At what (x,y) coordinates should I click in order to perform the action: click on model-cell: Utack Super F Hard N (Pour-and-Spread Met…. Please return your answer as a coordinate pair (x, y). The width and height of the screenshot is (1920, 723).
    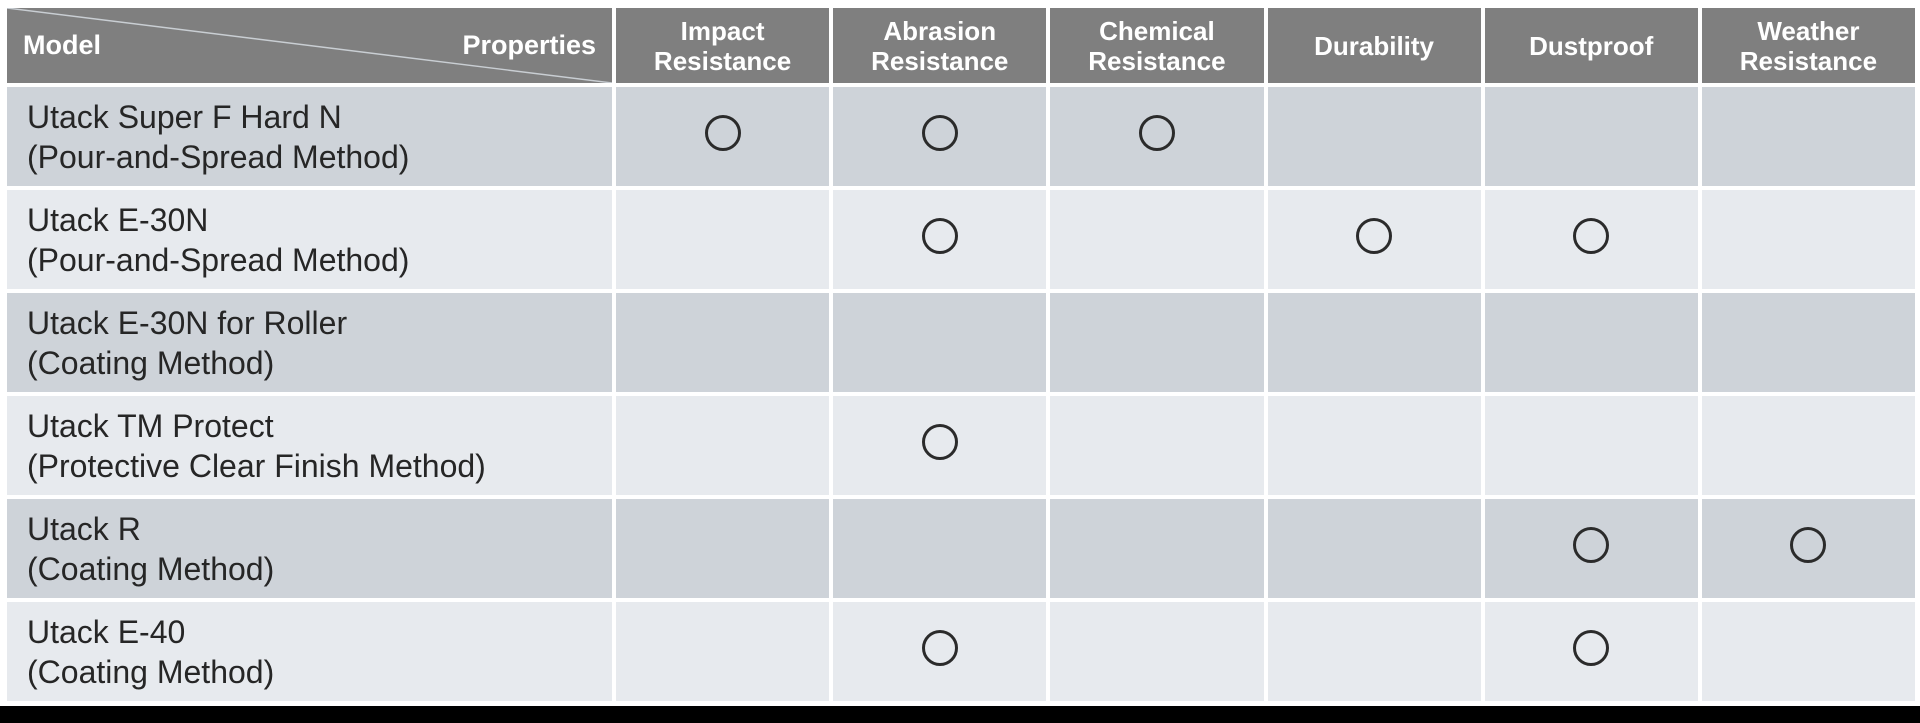
    Looking at the image, I should click on (309, 136).